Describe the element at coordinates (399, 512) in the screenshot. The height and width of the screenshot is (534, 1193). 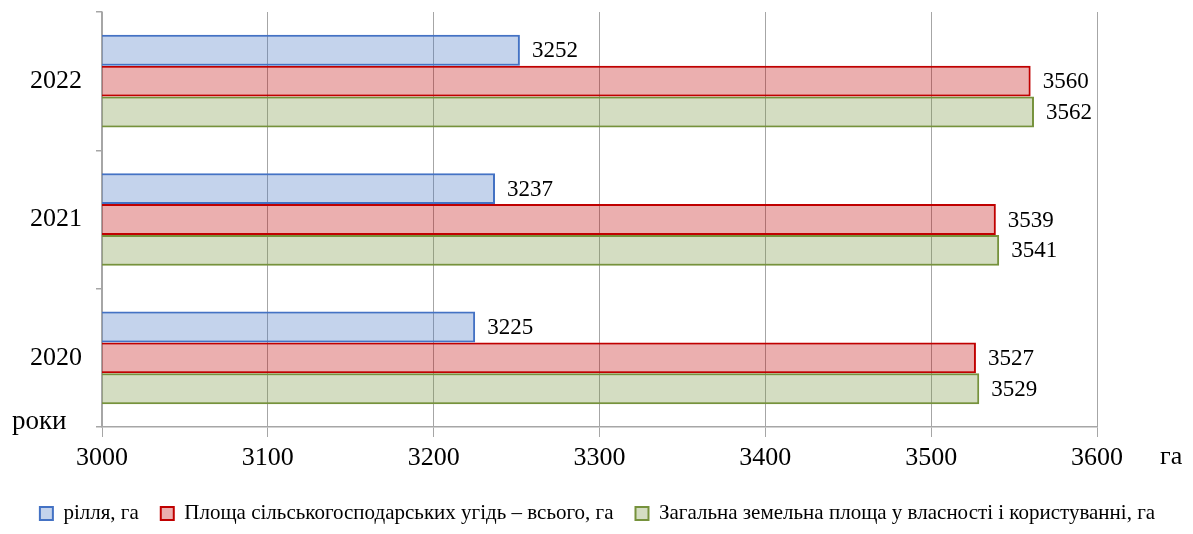
I see `legend-label: Площа сільськогосподарських угідь – всього, га` at that location.